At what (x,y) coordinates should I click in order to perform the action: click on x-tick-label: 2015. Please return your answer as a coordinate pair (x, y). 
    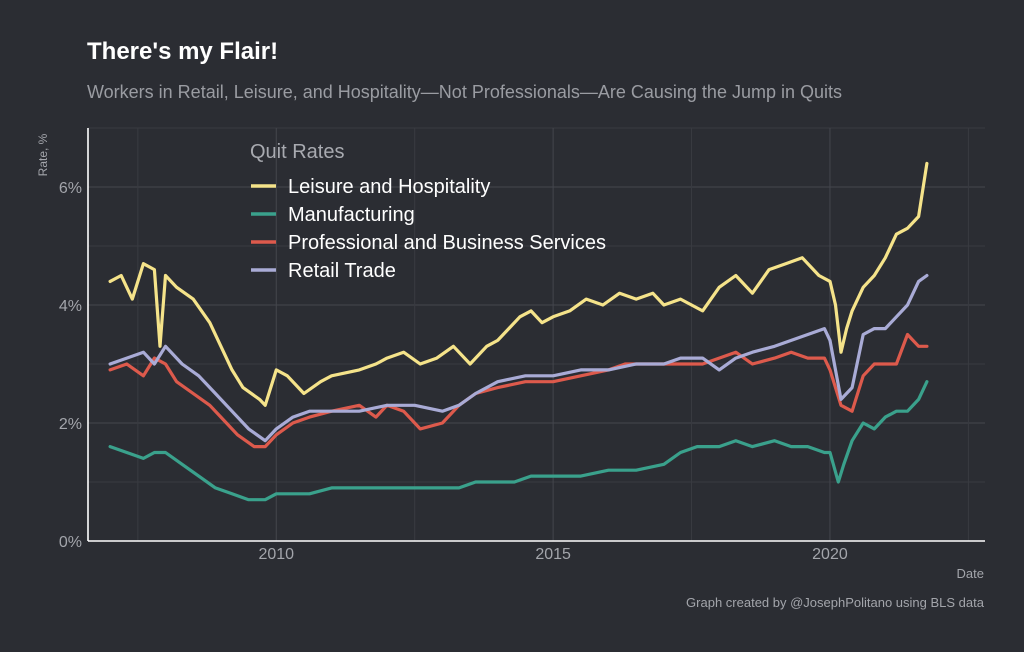
    Looking at the image, I should click on (553, 554).